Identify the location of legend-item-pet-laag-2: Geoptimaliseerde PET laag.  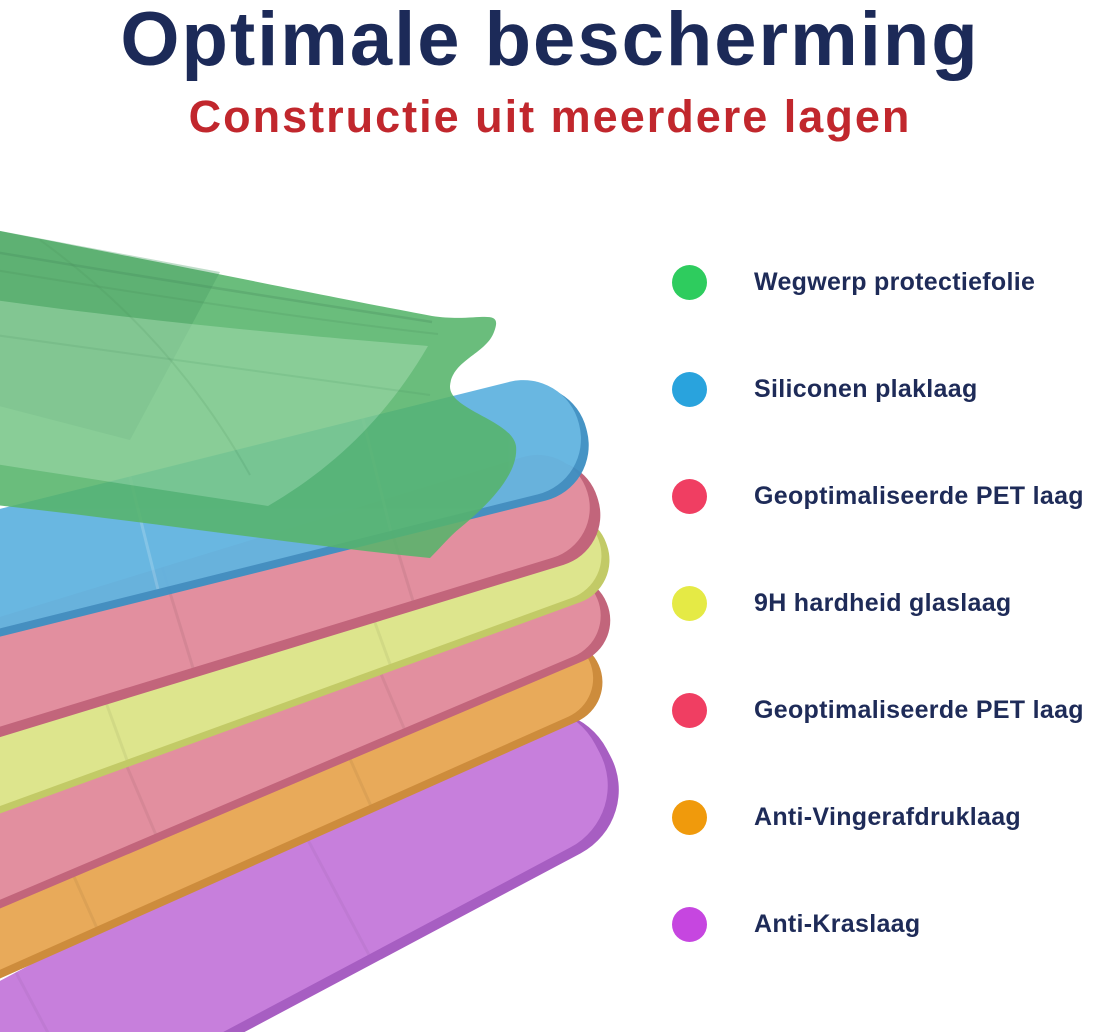
(878, 710).